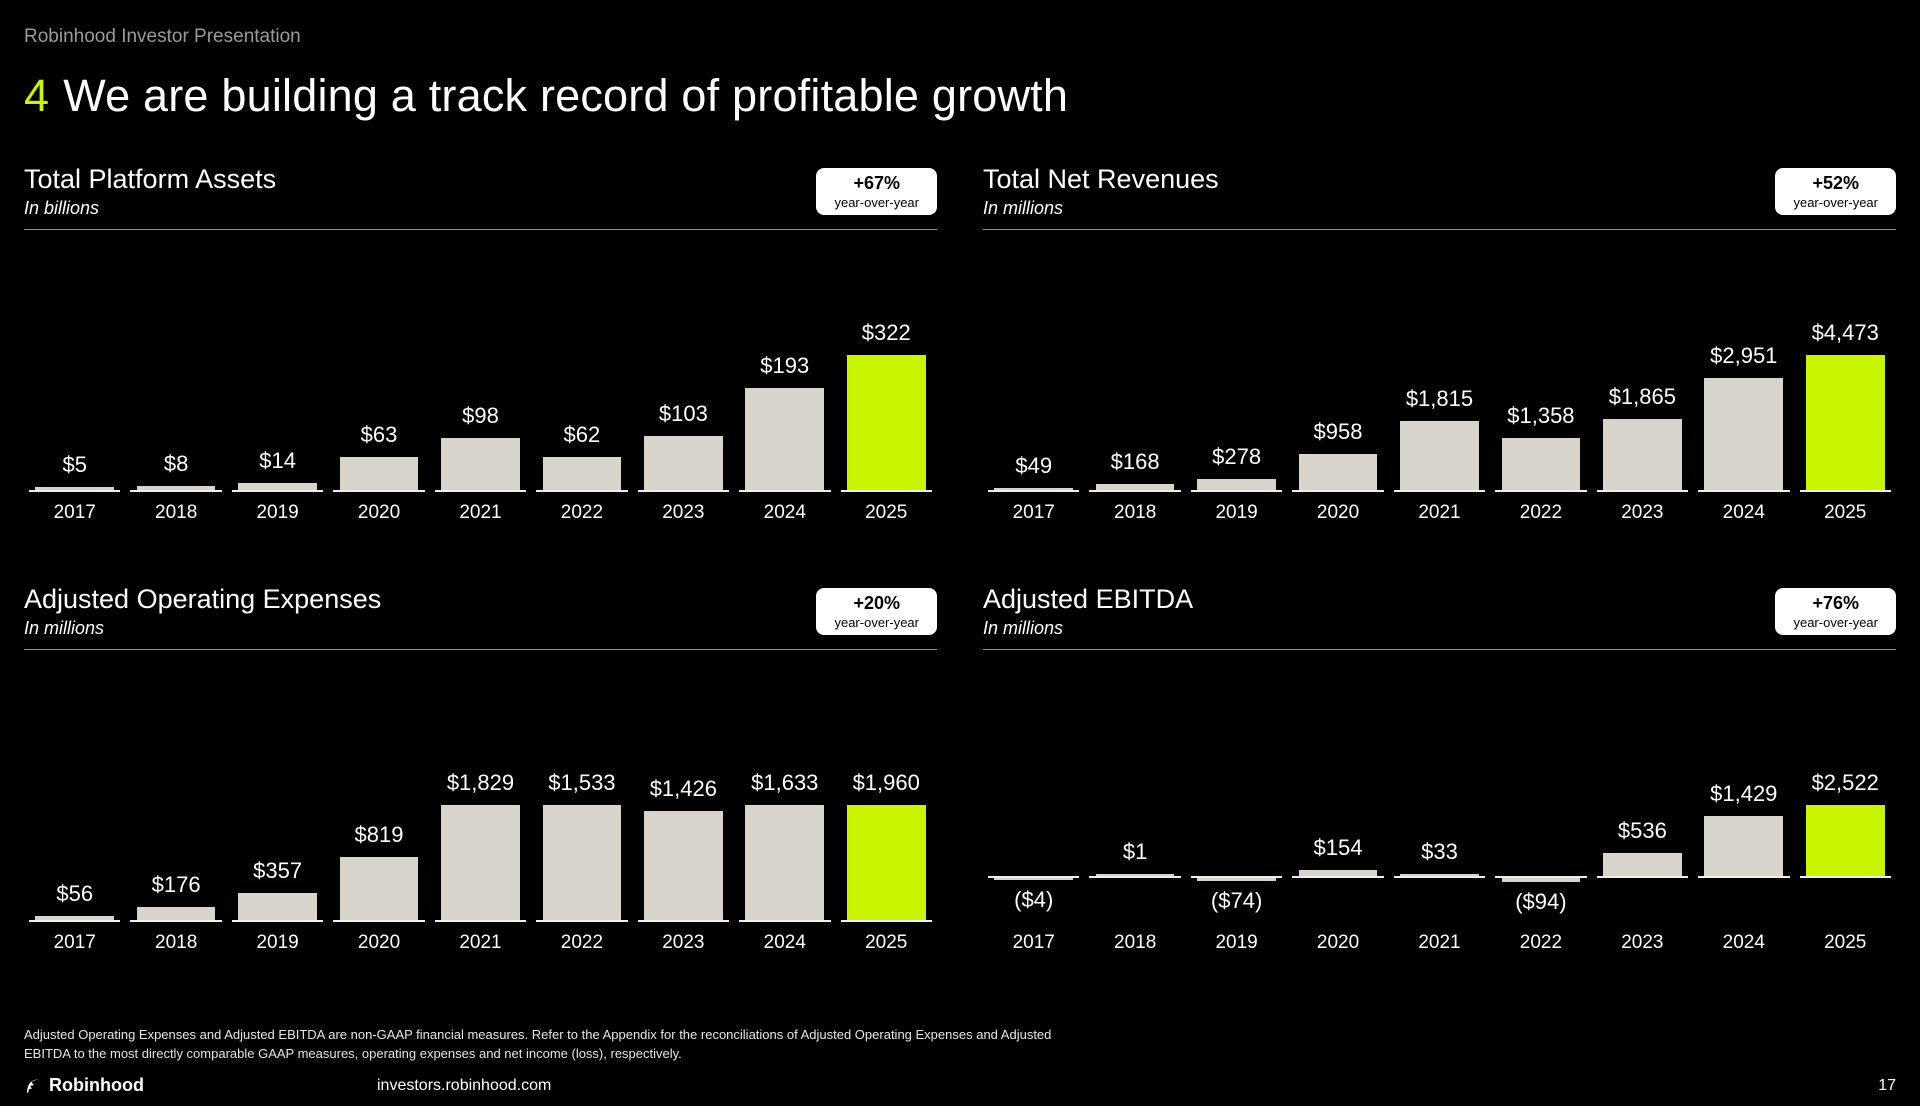 This screenshot has width=1920, height=1106. I want to click on bar-column: $62 2022, so click(582, 422).